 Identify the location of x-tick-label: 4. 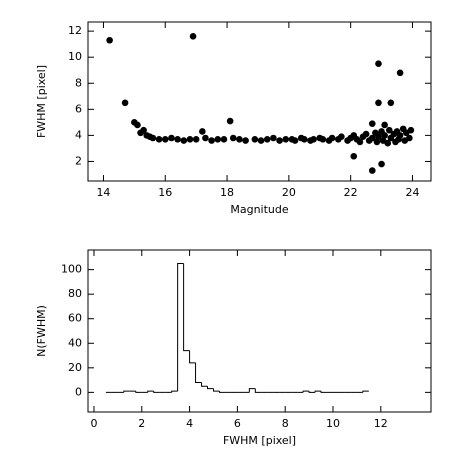
(189, 423).